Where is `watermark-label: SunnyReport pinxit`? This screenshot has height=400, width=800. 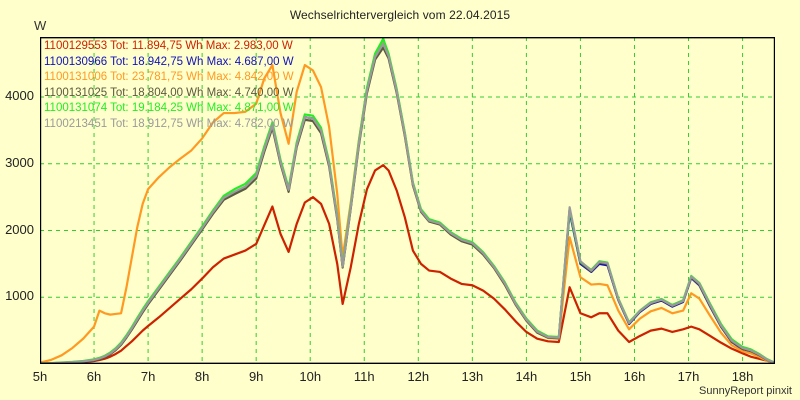 watermark-label: SunnyReport pinxit is located at coordinates (745, 391).